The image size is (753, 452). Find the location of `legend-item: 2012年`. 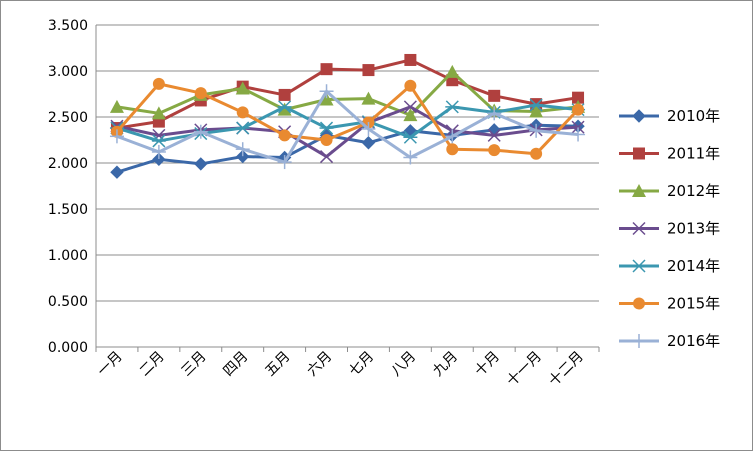

legend-item: 2012年 is located at coordinates (669, 191).